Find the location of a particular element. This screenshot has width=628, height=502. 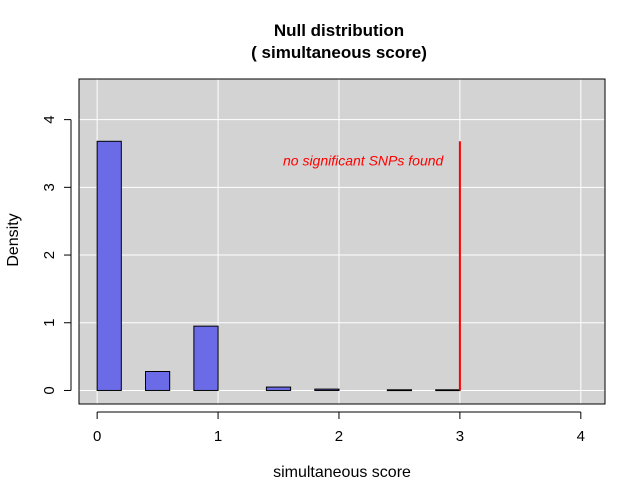

x-tick-label: 0 is located at coordinates (97, 436).